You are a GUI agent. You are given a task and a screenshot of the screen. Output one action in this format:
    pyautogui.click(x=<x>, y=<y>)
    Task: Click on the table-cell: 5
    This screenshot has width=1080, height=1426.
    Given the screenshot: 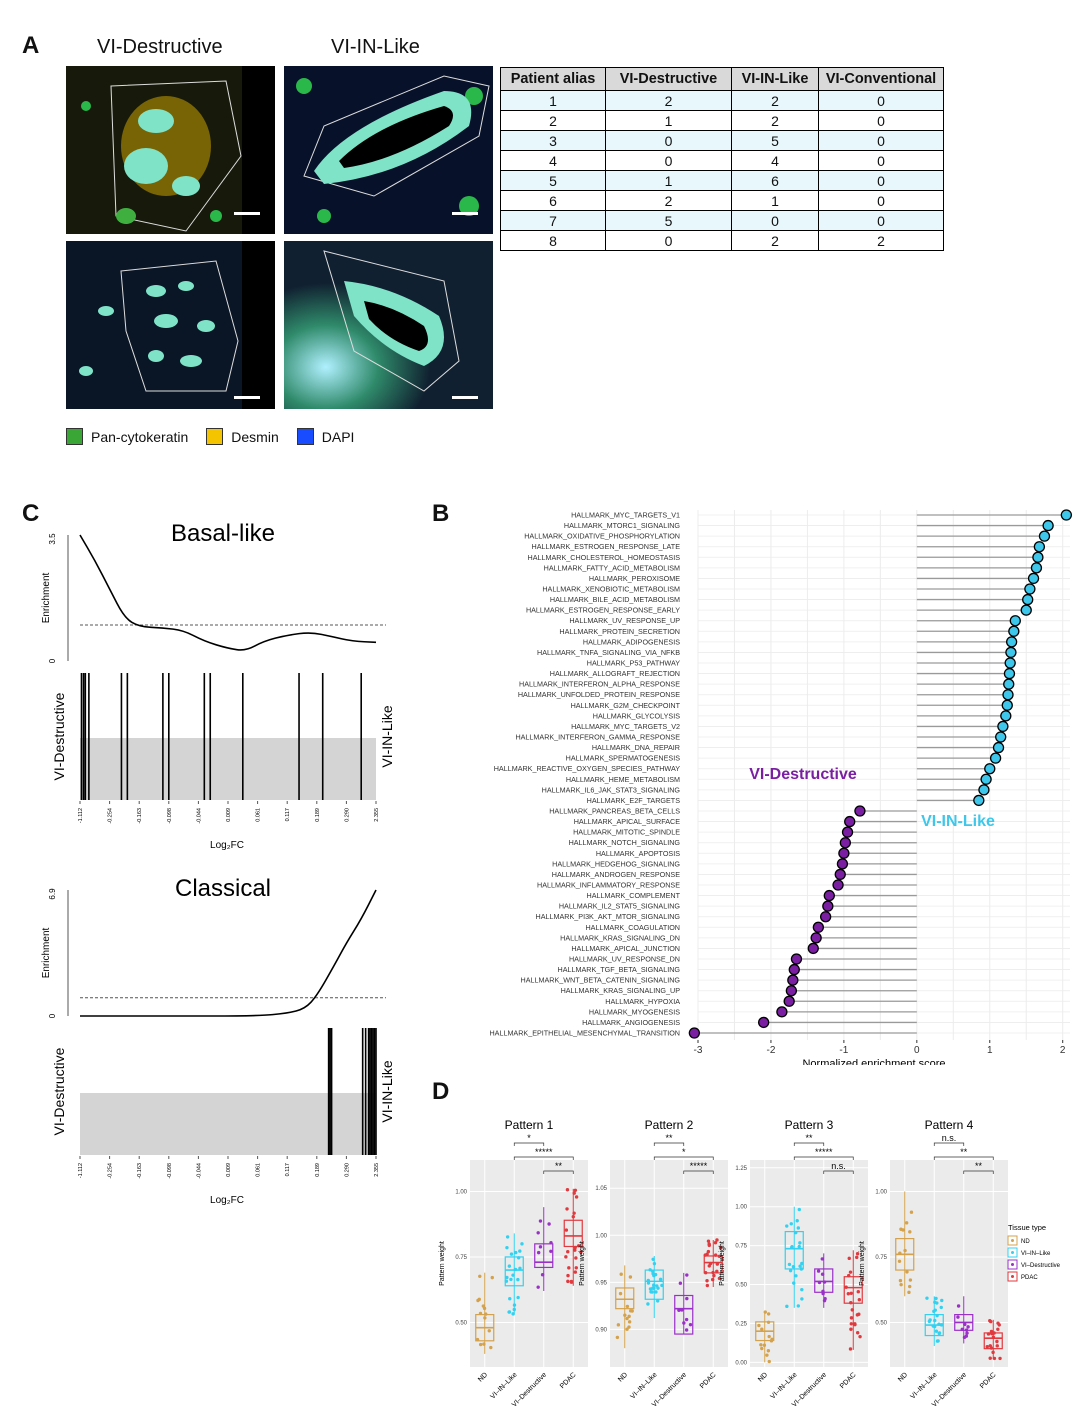 What is the action you would take?
    pyautogui.click(x=668, y=220)
    